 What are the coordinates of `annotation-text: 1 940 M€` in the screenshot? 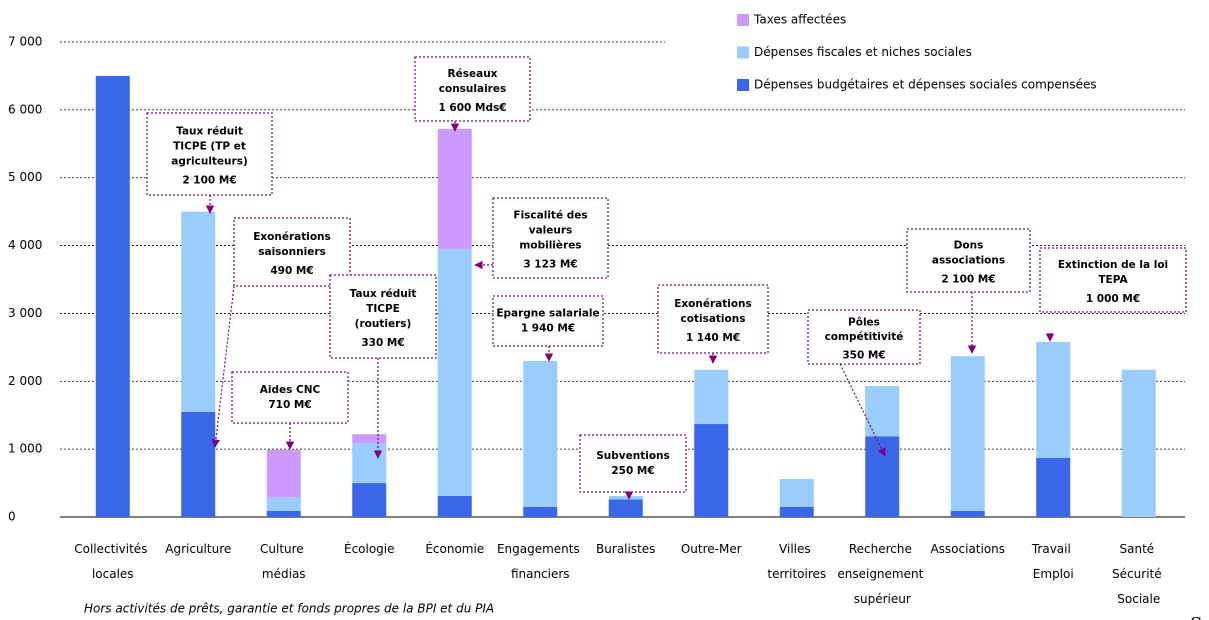 It's located at (548, 329).